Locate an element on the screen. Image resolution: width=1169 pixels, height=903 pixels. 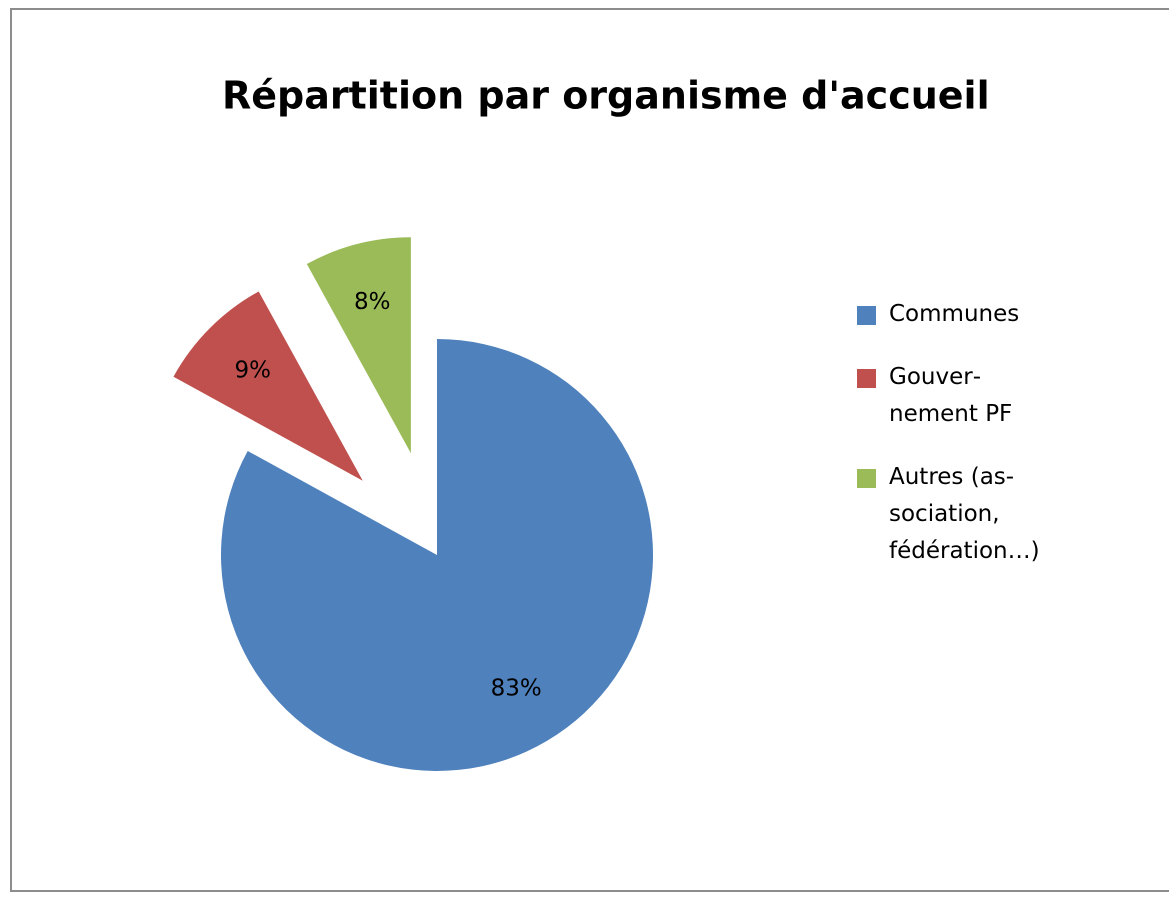
data-label: 83% is located at coordinates (516, 688).